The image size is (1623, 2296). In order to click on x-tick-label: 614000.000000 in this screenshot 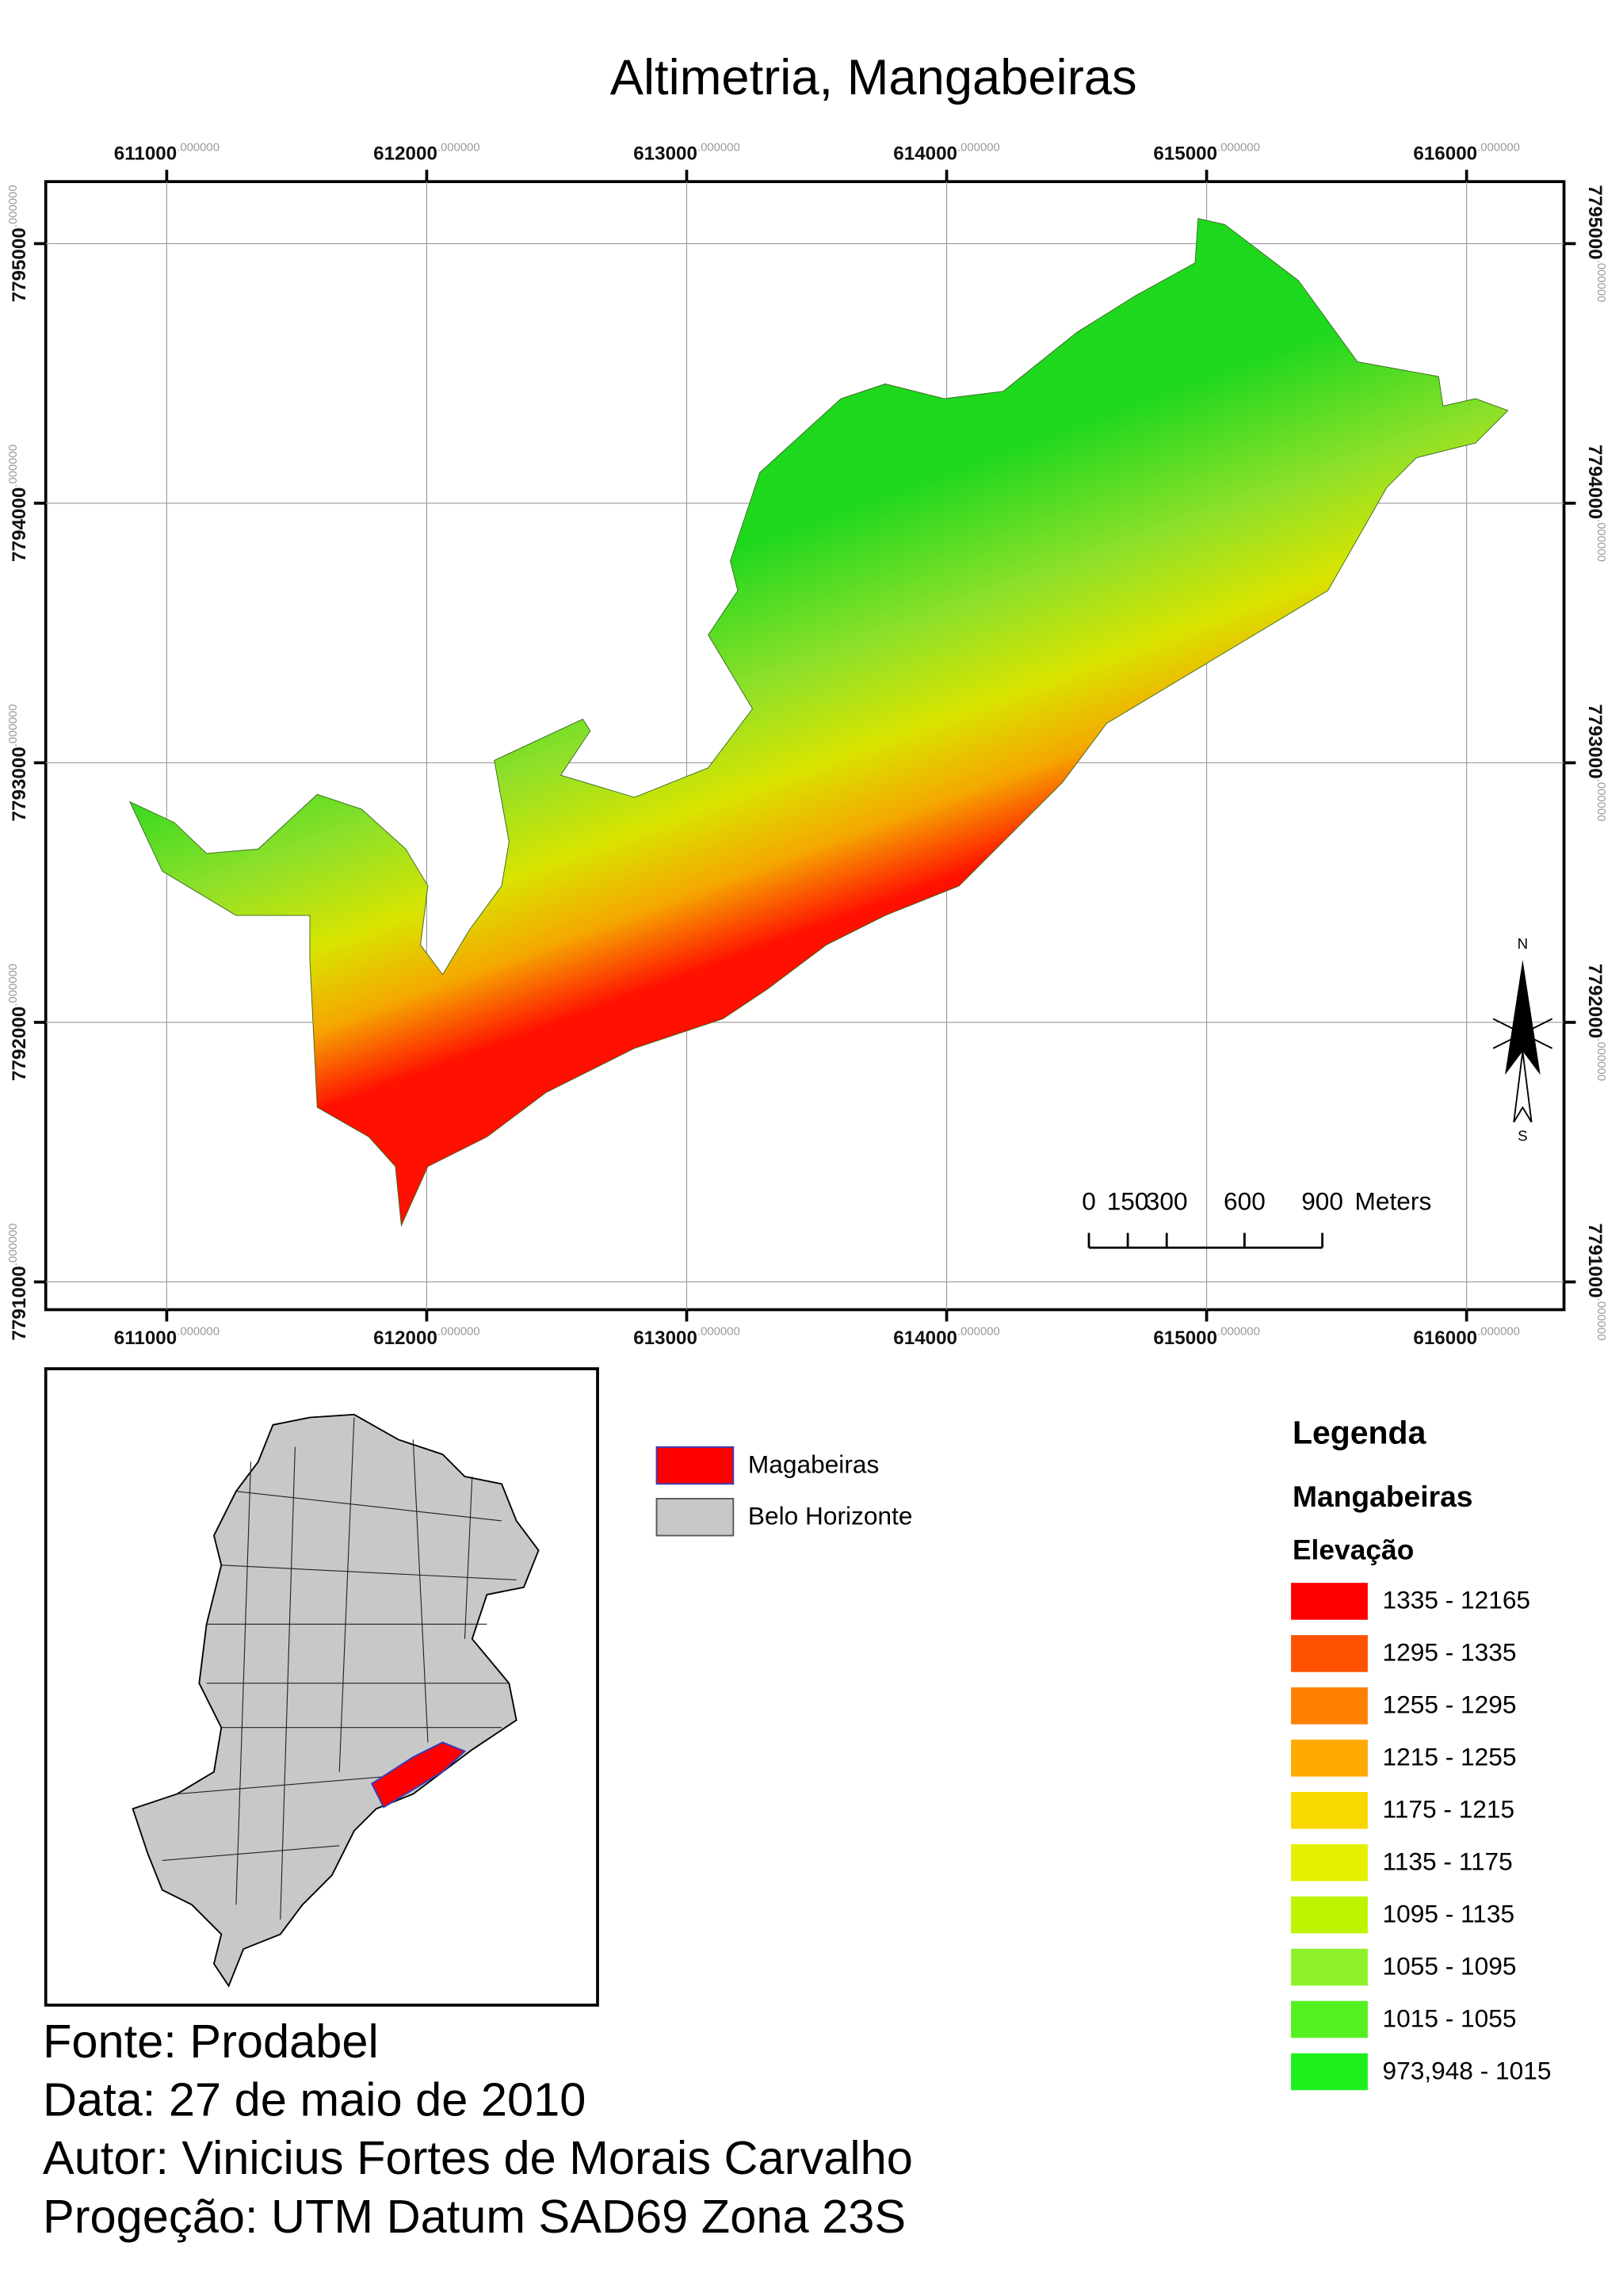, I will do `click(947, 153)`.